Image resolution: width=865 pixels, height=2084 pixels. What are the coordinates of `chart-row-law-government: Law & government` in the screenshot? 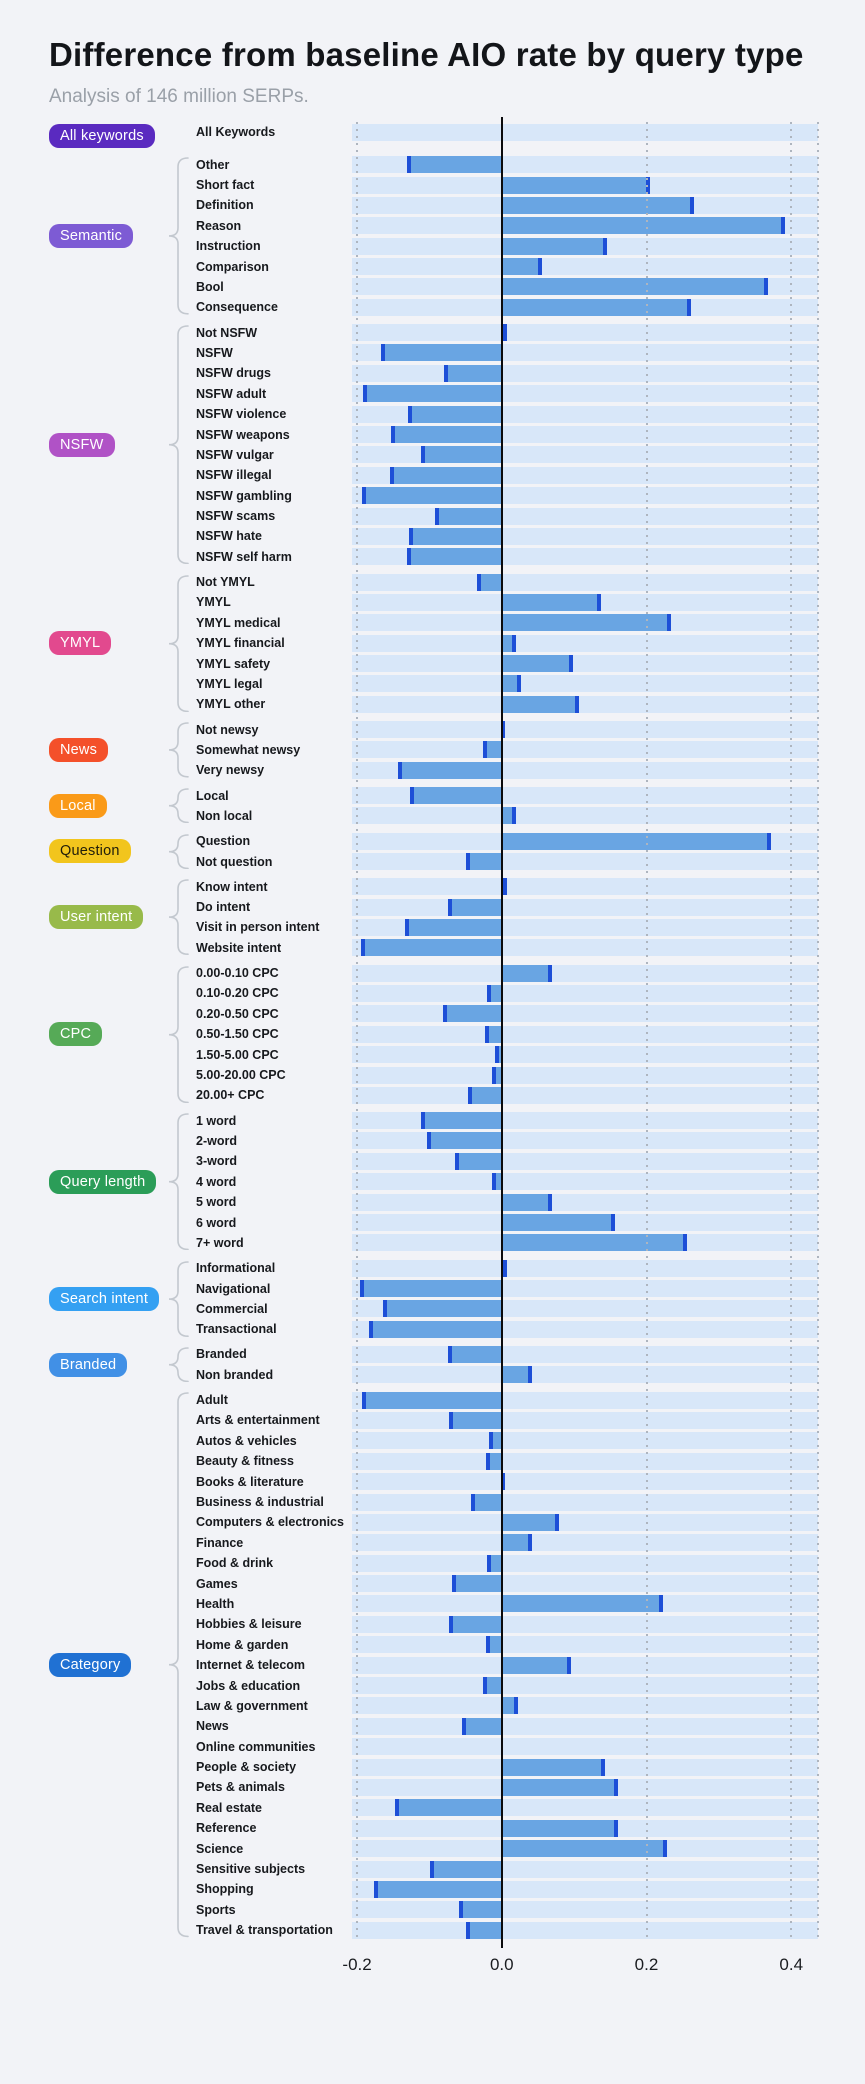 It's located at (527, 1706).